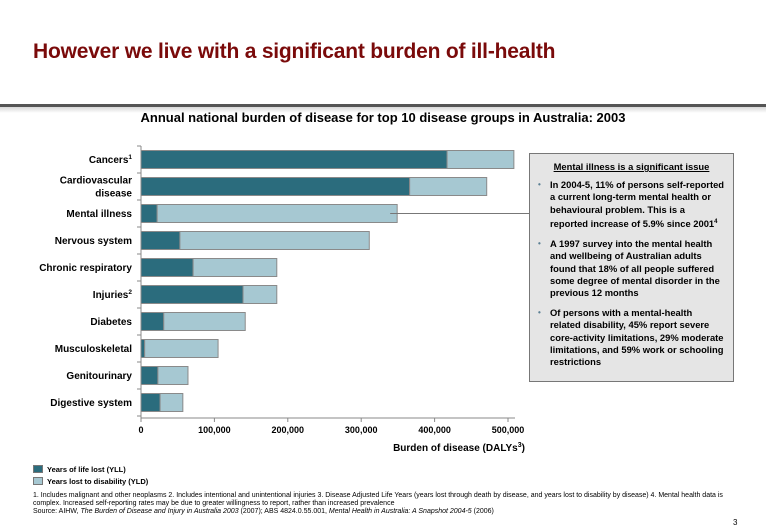 This screenshot has width=766, height=528. I want to click on category-label: Cardiovascular, so click(96, 181).